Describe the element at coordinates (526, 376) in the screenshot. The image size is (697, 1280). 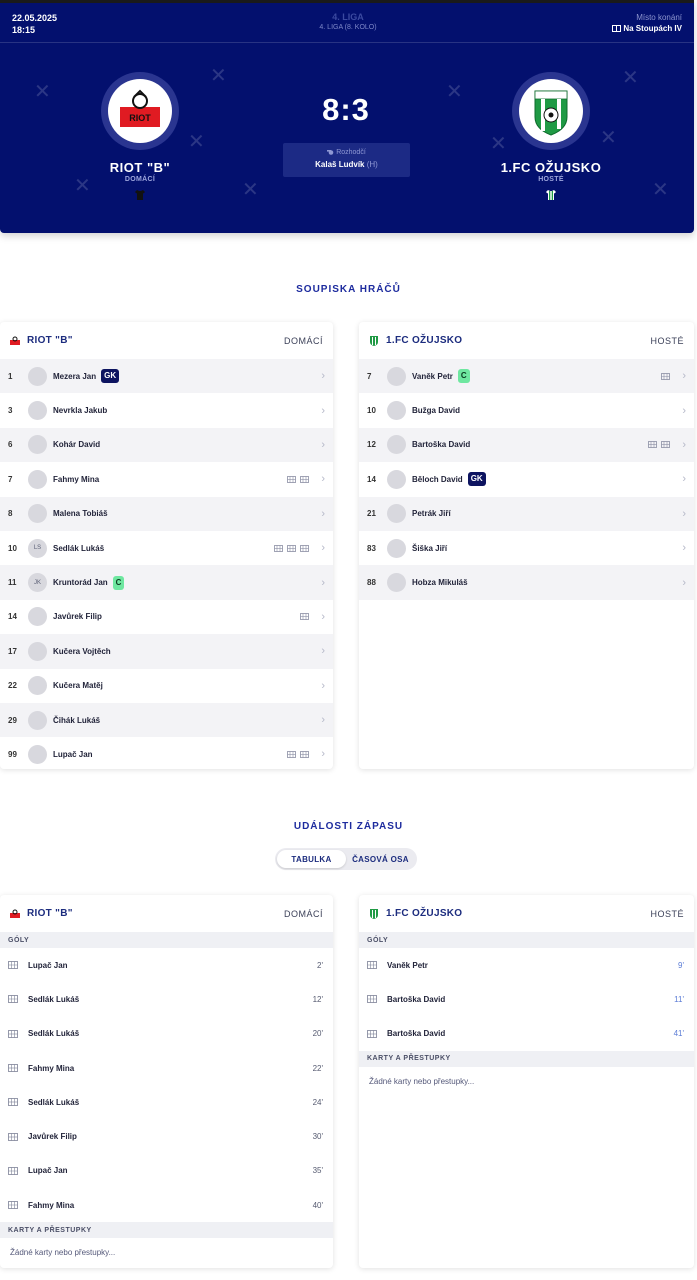
I see `player-row: 7 Vaněk Petr C ›` at that location.